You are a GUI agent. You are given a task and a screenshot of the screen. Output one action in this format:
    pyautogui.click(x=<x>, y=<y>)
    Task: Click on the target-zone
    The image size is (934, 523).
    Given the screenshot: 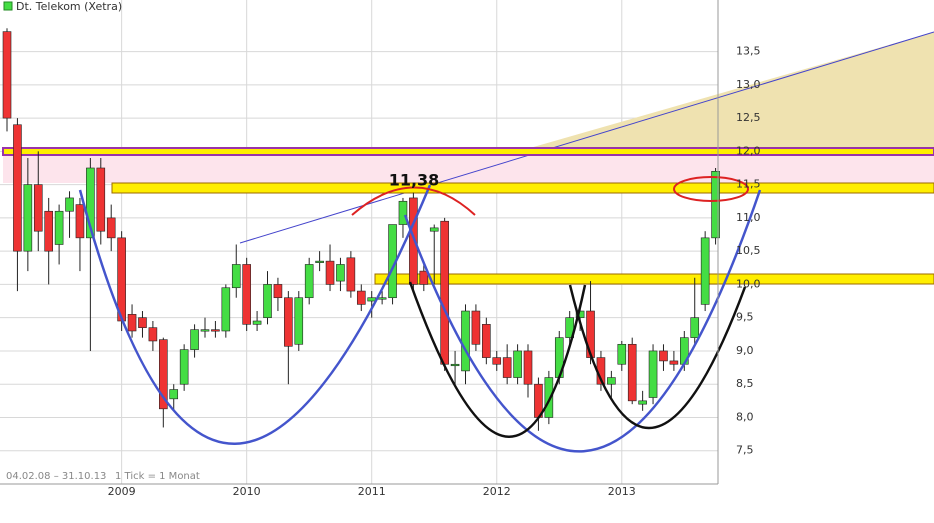 What is the action you would take?
    pyautogui.click(x=732, y=90)
    